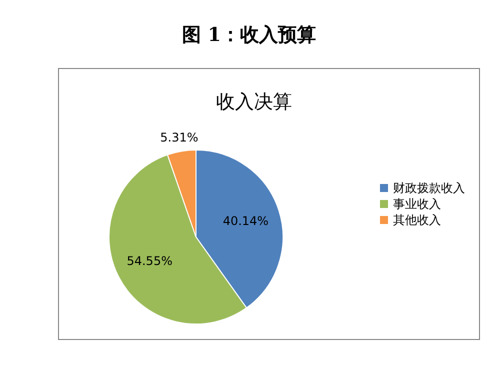 The image size is (498, 367). I want to click on chart-subtitle: 收入决算, so click(254, 102).